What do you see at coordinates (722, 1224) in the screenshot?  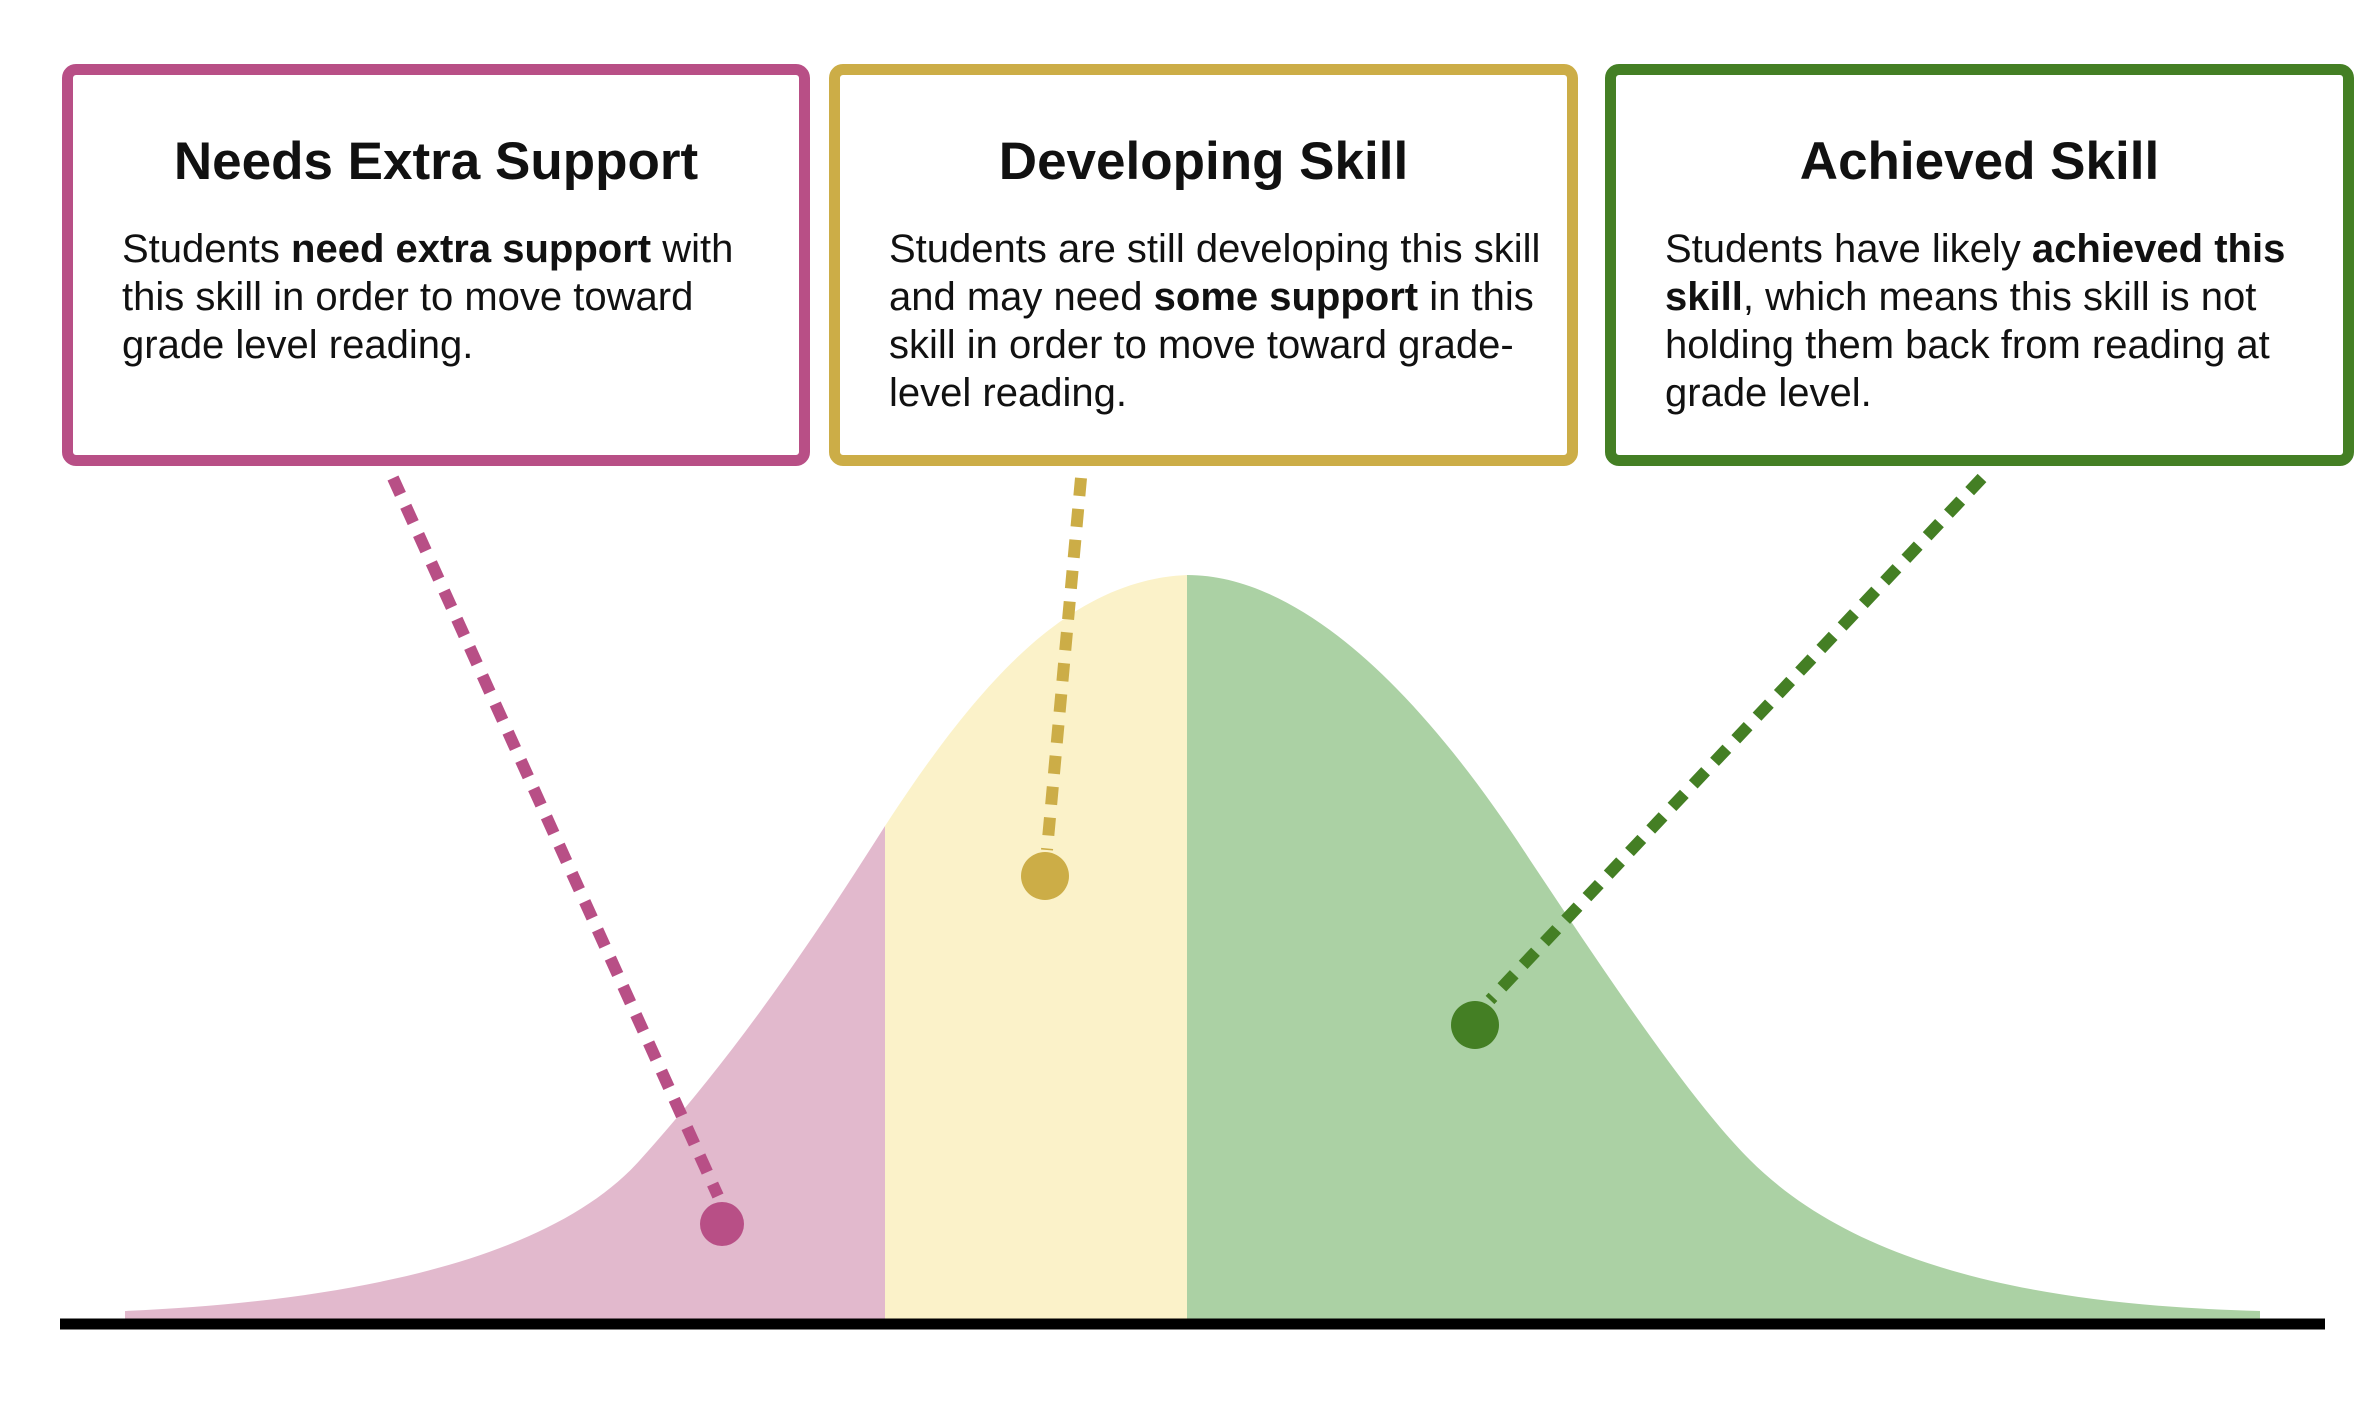 I see `needs-support-marker-dot` at bounding box center [722, 1224].